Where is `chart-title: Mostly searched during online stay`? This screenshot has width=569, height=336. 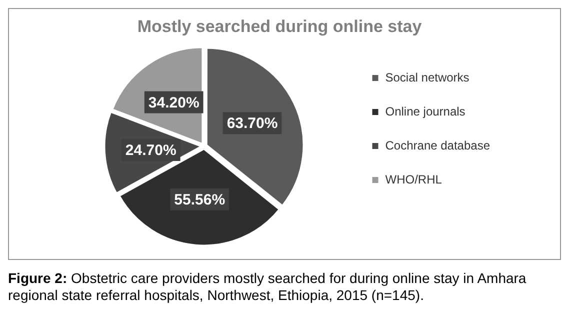
chart-title: Mostly searched during online stay is located at coordinates (279, 26).